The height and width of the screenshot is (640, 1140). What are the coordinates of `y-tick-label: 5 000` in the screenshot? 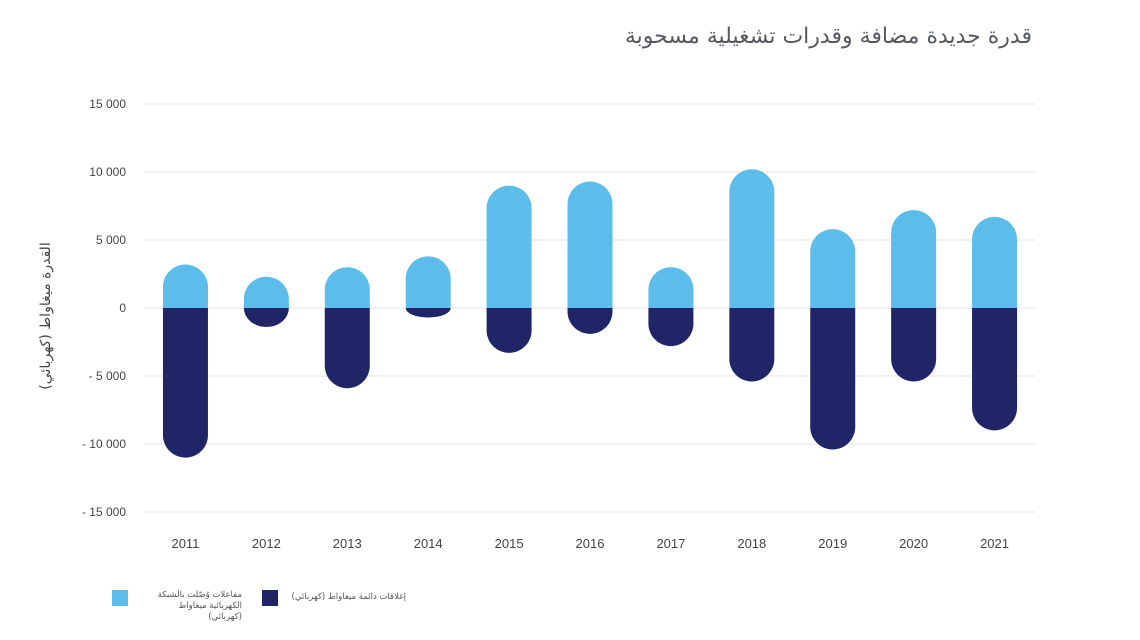 It's located at (111, 240).